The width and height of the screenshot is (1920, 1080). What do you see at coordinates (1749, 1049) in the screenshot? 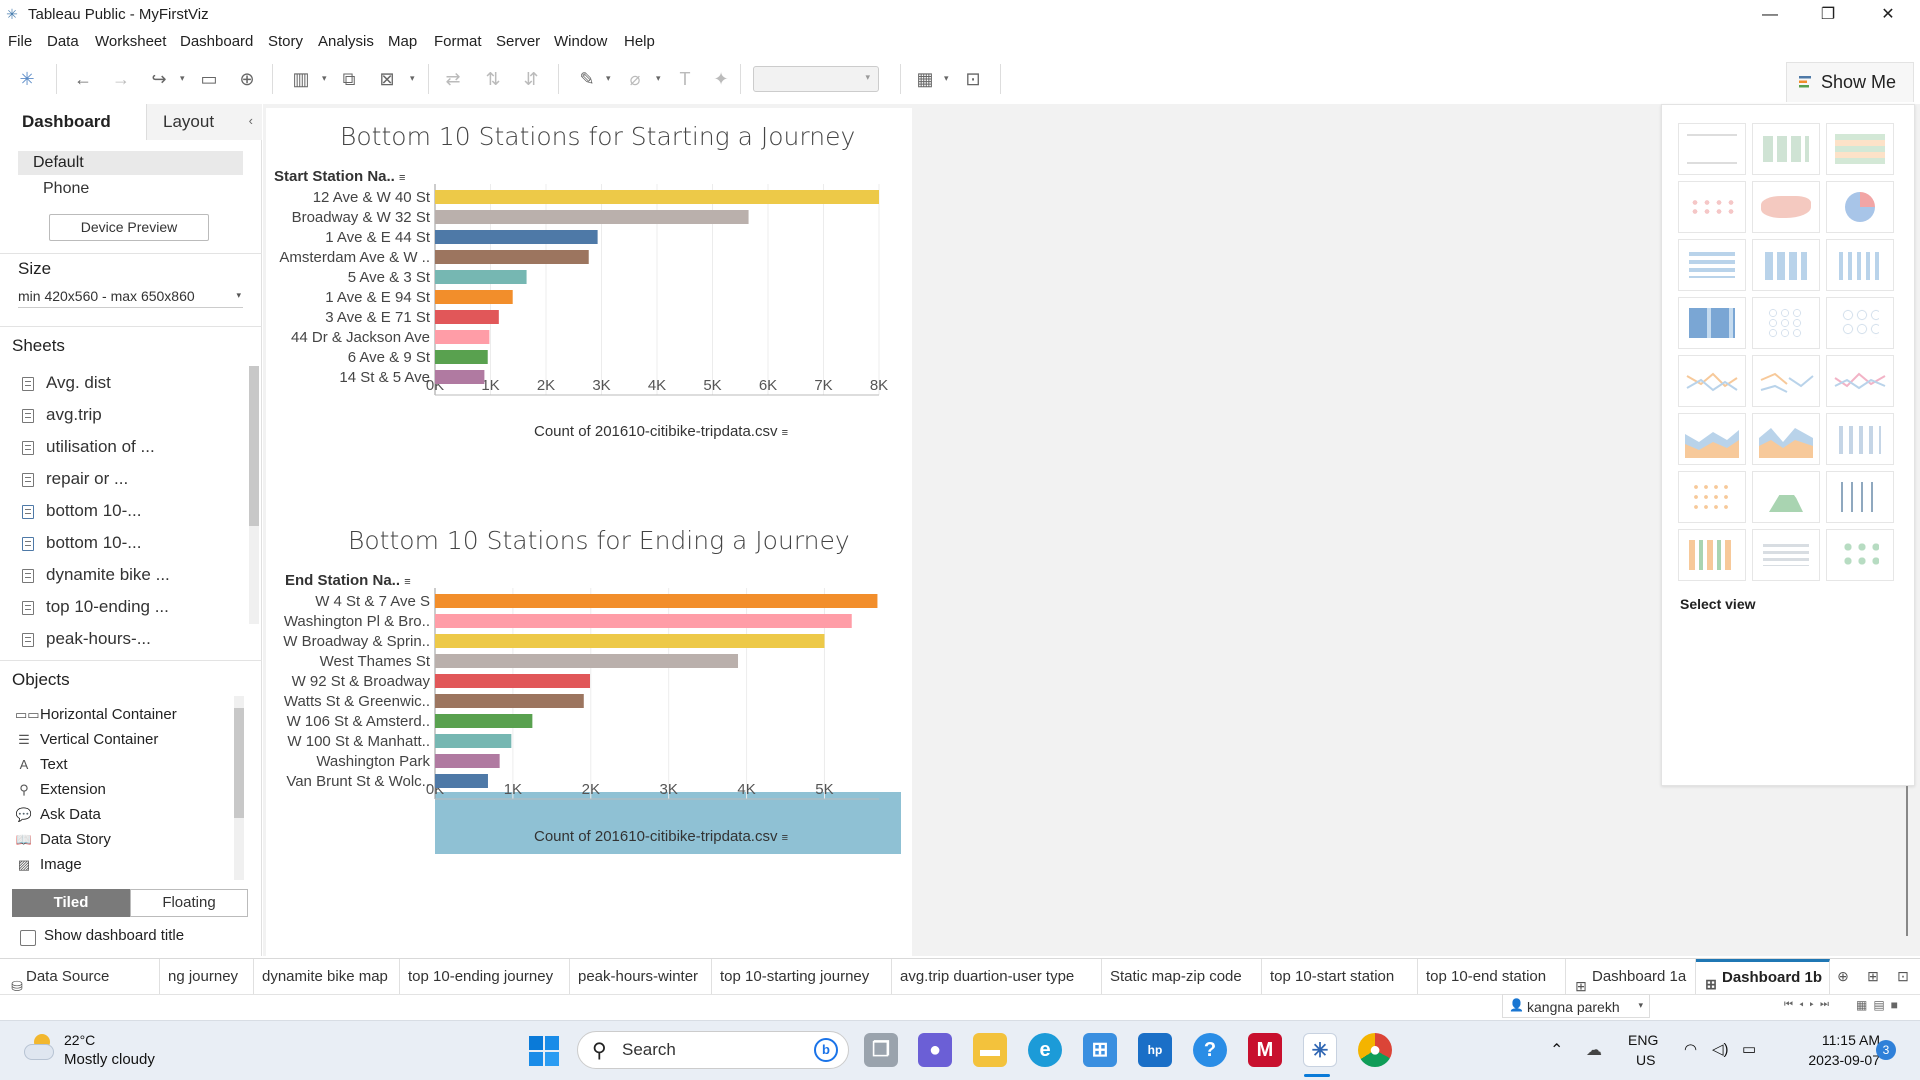
I see `battery-icon: ▭` at bounding box center [1749, 1049].